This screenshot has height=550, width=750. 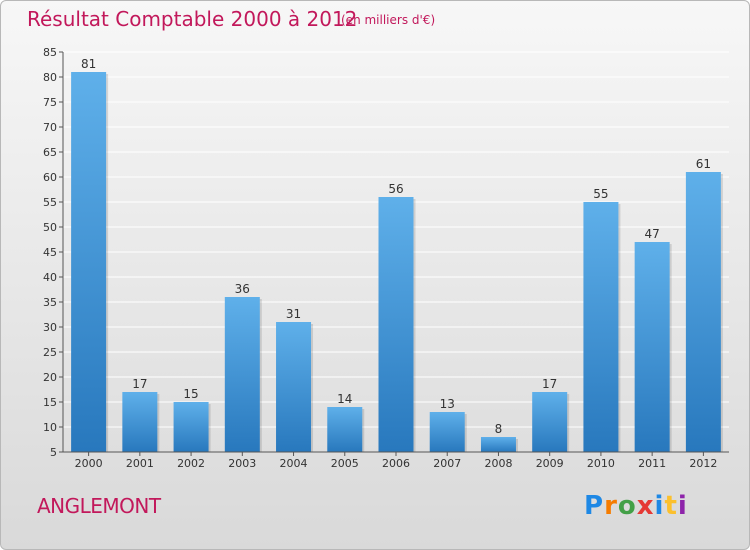 I want to click on logo-letter: o, so click(x=627, y=506).